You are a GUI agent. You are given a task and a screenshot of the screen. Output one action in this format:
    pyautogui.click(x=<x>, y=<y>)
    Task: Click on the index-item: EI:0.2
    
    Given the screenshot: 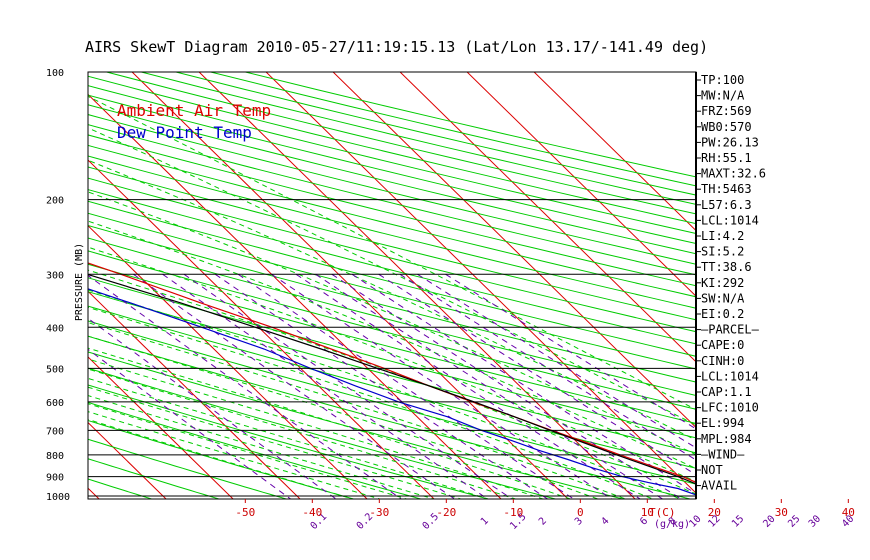 What is the action you would take?
    pyautogui.click(x=722, y=314)
    